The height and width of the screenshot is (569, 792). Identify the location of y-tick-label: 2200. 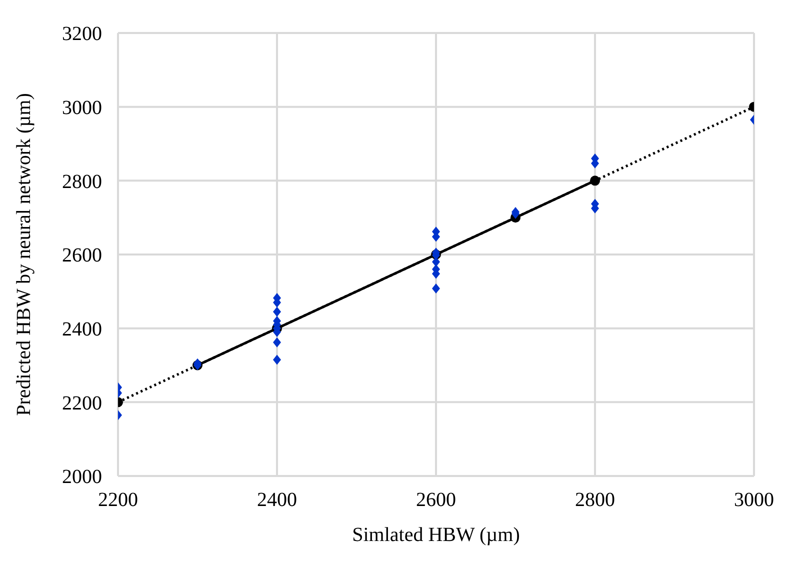
(82, 403).